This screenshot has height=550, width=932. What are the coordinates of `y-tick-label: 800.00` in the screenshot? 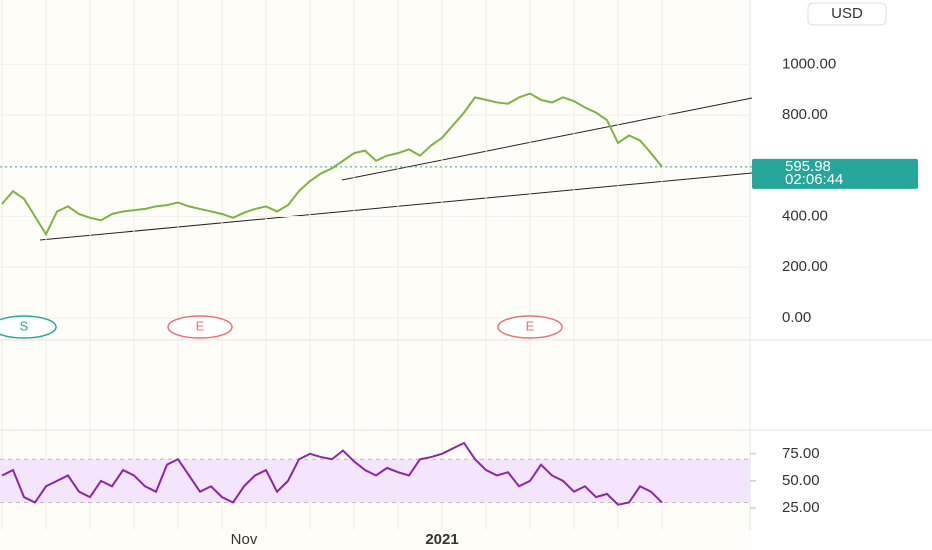 It's located at (805, 114).